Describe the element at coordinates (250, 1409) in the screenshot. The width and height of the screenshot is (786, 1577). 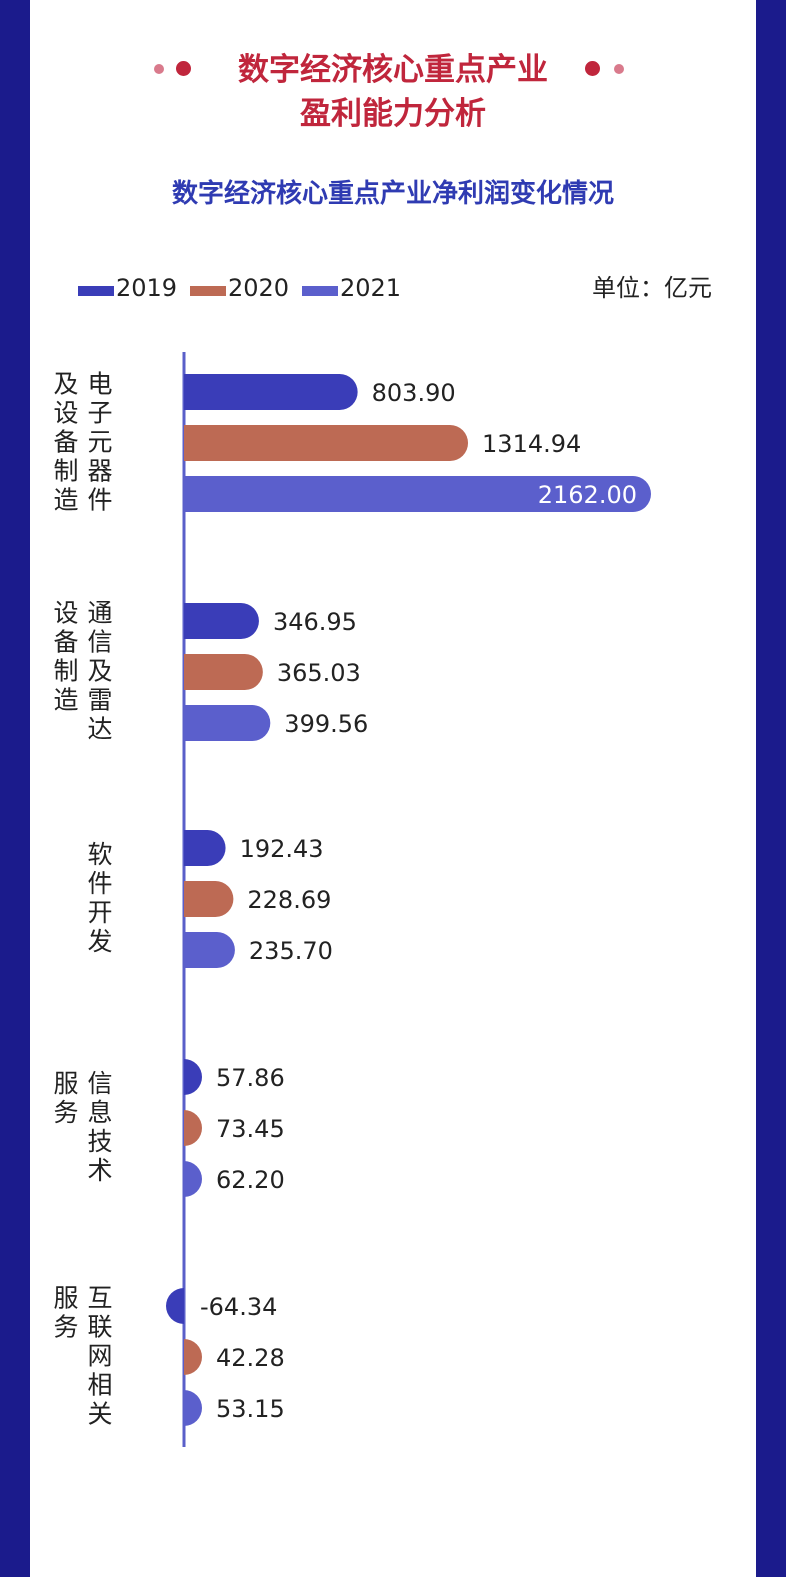
I see `bar-value-label-4-2021: 53.15` at that location.